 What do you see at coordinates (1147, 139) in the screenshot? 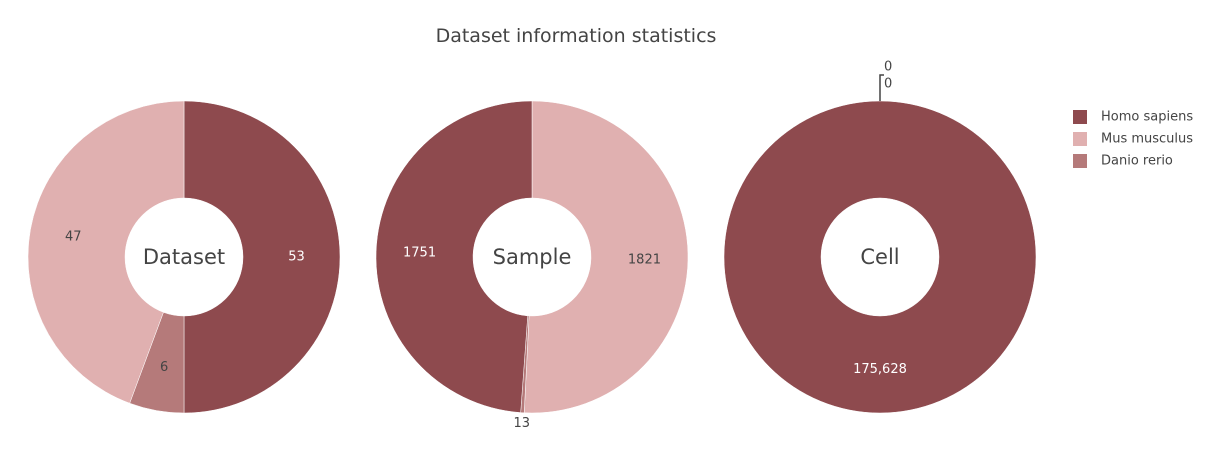
I see `legend-label-mus-musculus: Mus musculus` at bounding box center [1147, 139].